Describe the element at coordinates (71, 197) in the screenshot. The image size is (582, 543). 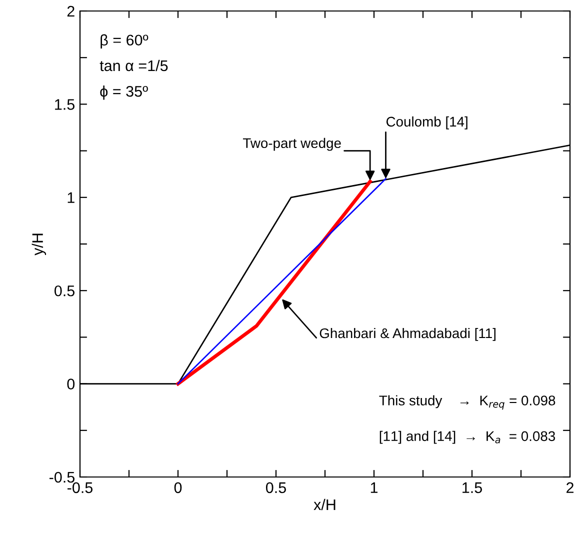
I see `y-tick-label: 1` at that location.